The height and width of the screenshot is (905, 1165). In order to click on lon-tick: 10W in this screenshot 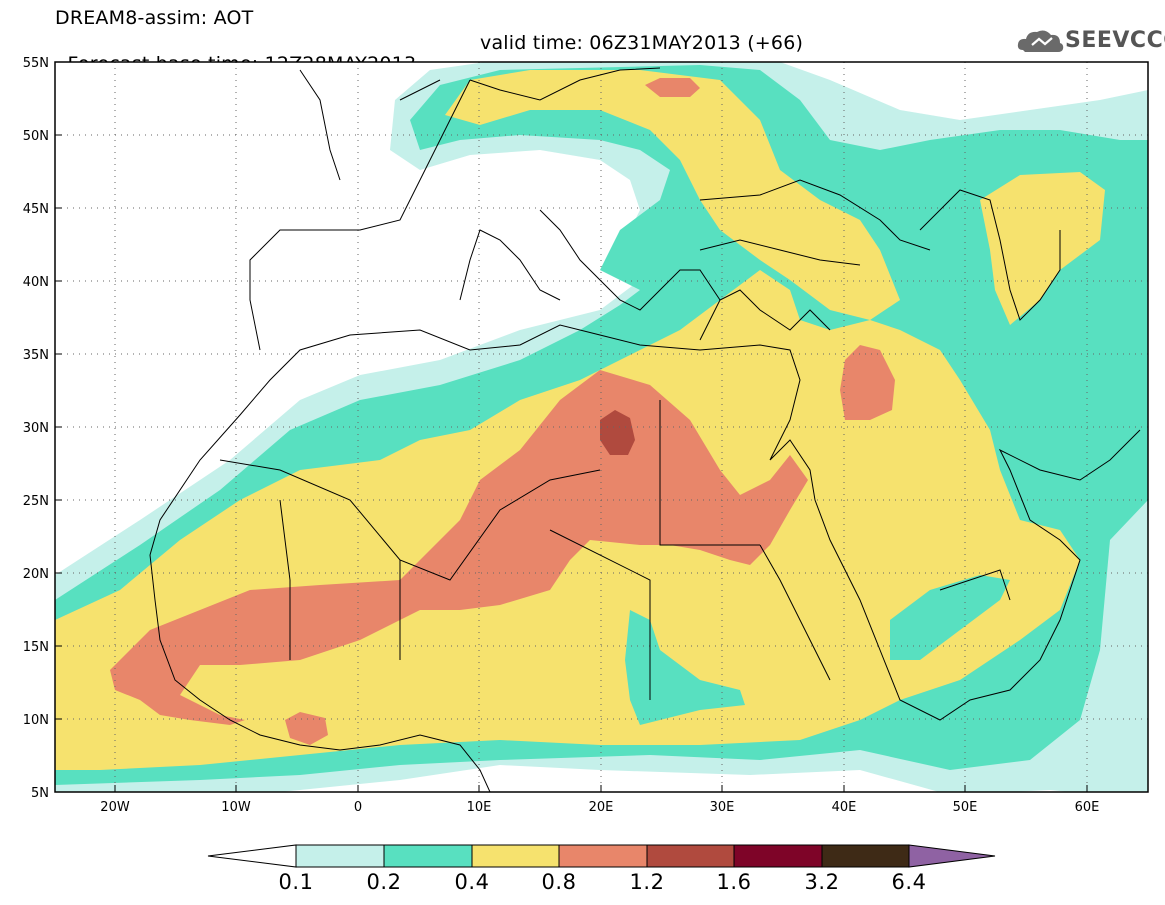, I will do `click(236, 807)`.